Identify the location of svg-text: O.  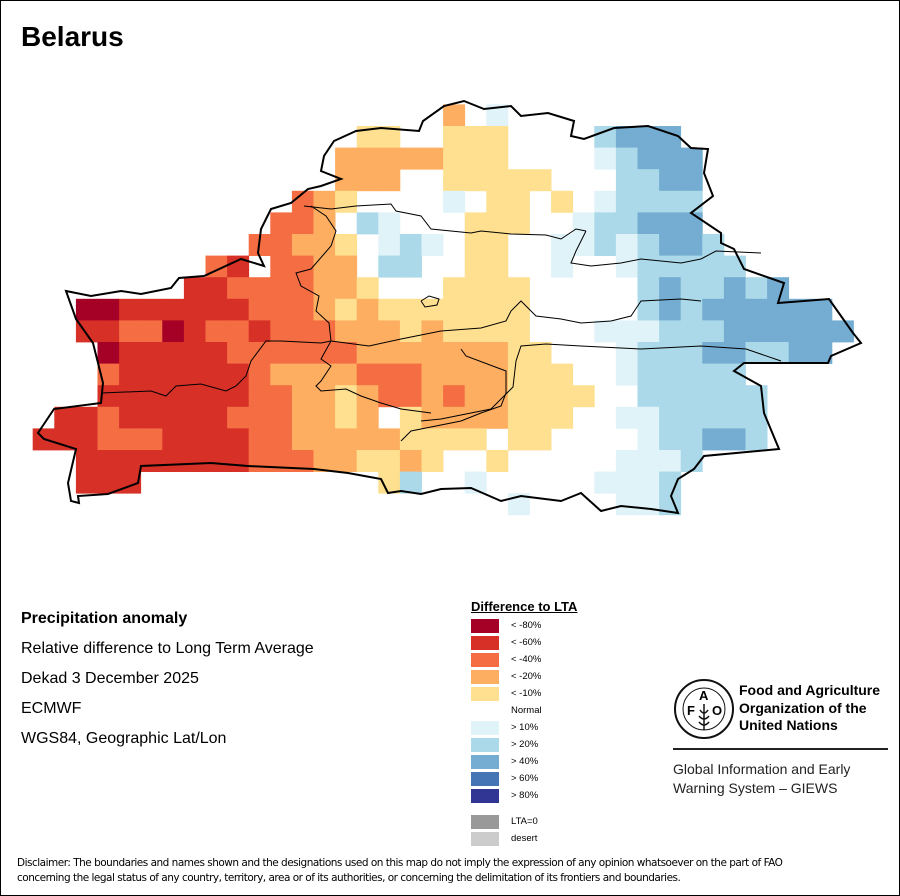
(717, 710).